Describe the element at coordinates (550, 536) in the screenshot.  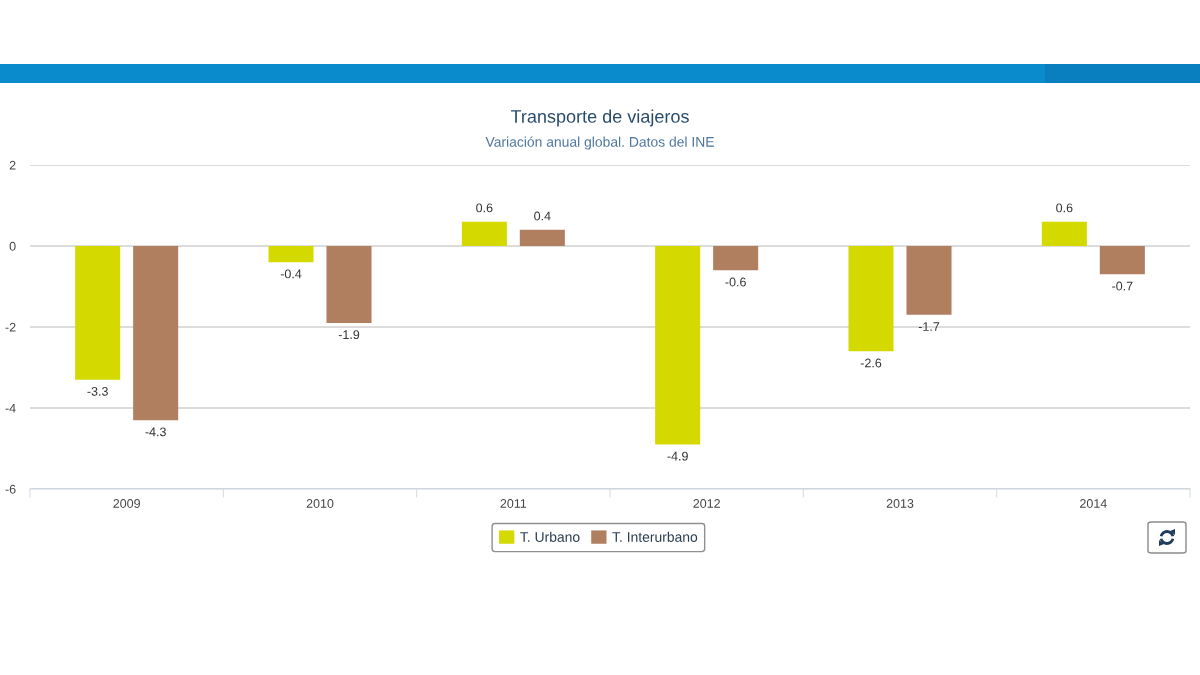
I see `legend-label: T. Urbano` at that location.